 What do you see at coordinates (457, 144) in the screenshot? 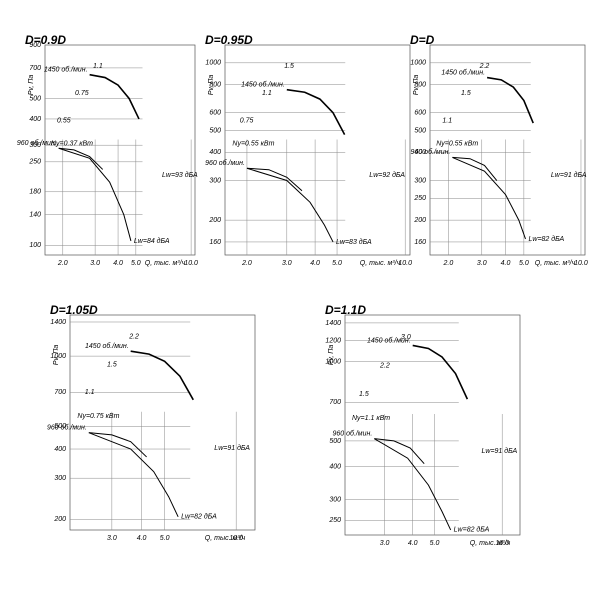
I see `annotation: Ny=0.55 кВт` at bounding box center [457, 144].